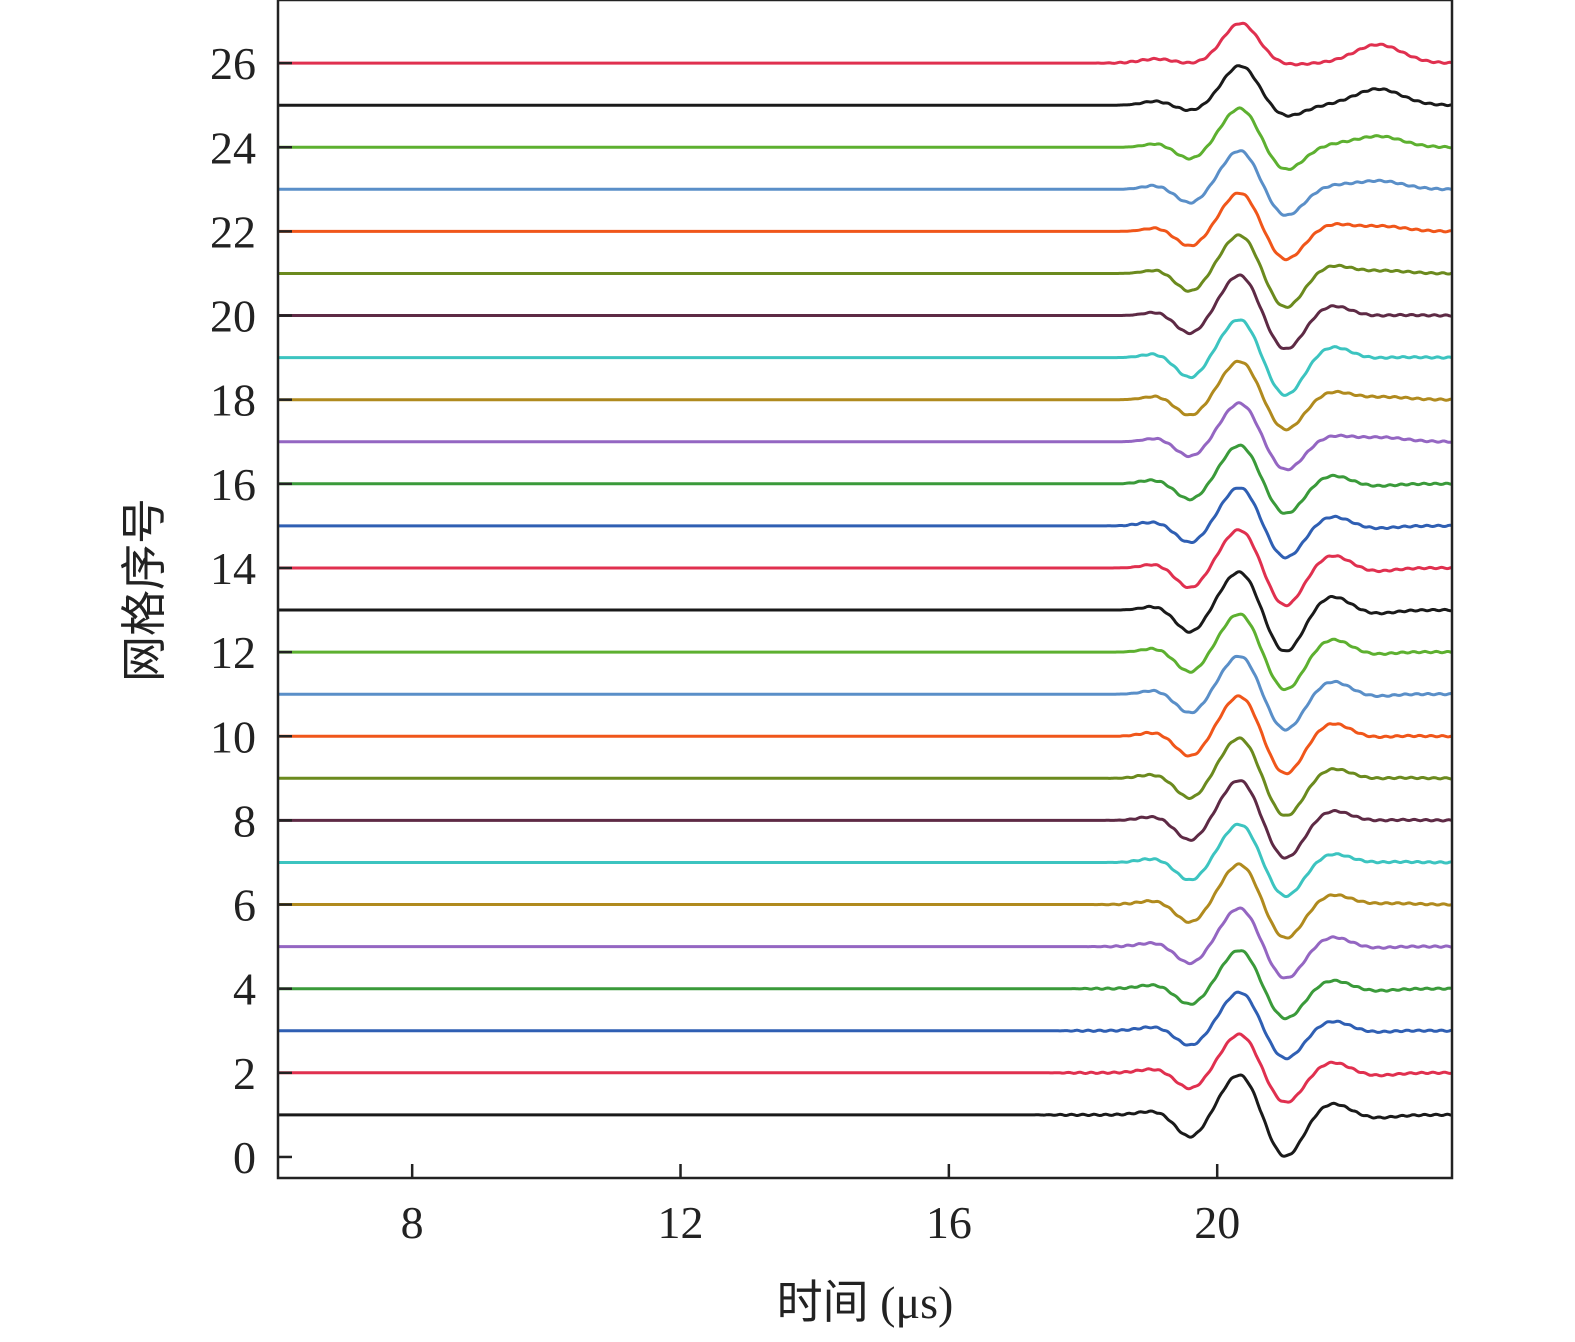 The image size is (1575, 1342). I want to click on x-tick-label: 16, so click(949, 1222).